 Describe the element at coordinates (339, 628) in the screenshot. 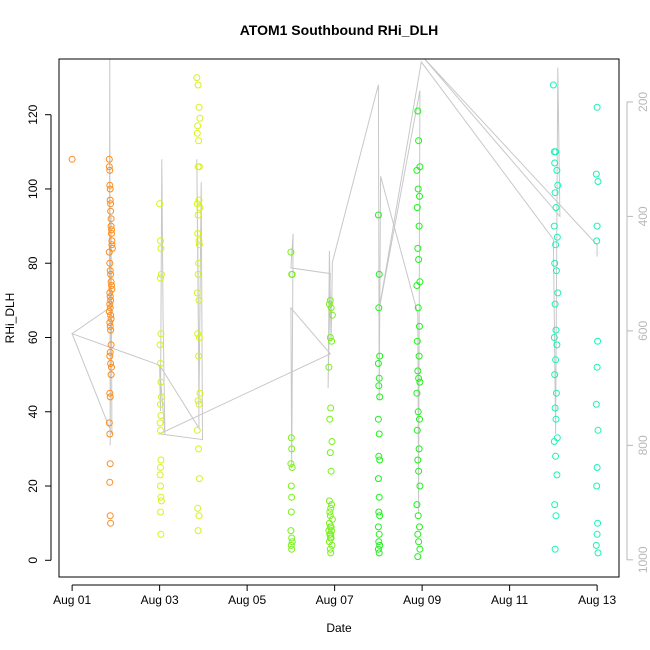

I see `x-axis-label: Date` at that location.